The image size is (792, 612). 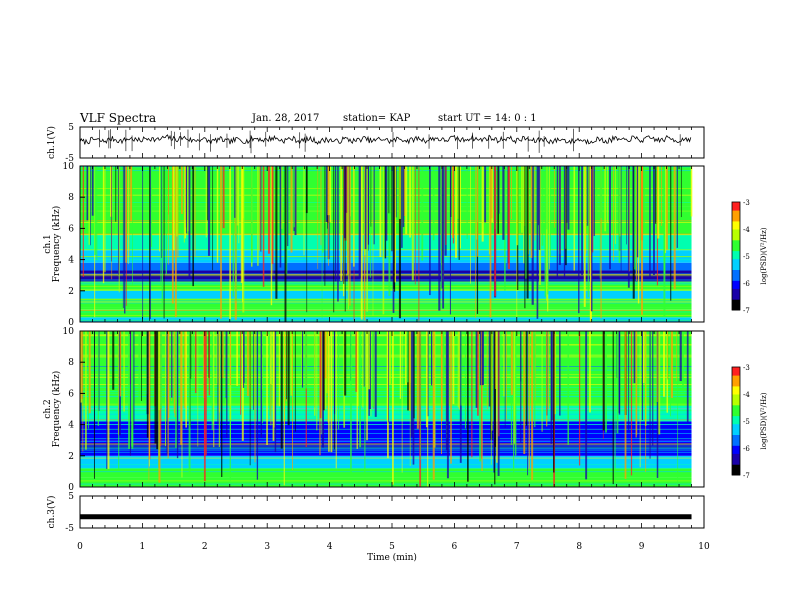 I want to click on ytick-label: 10, so click(x=69, y=167).